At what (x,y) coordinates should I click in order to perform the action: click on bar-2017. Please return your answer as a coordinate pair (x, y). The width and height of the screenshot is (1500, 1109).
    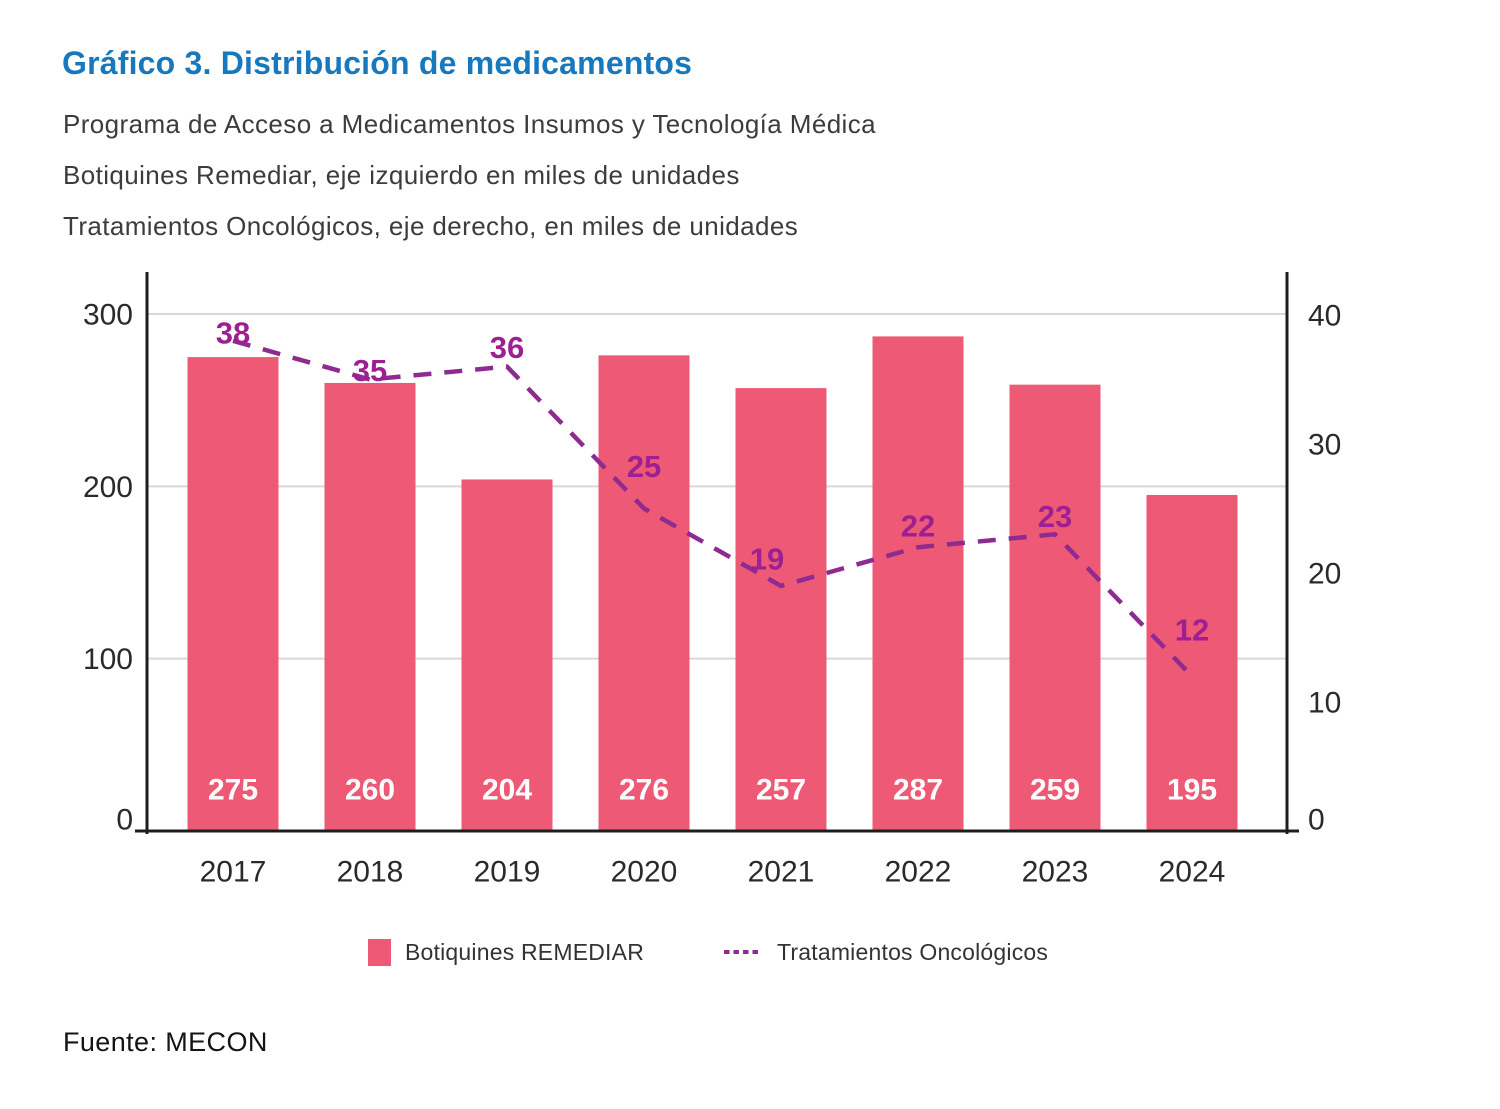
    Looking at the image, I should click on (233, 594).